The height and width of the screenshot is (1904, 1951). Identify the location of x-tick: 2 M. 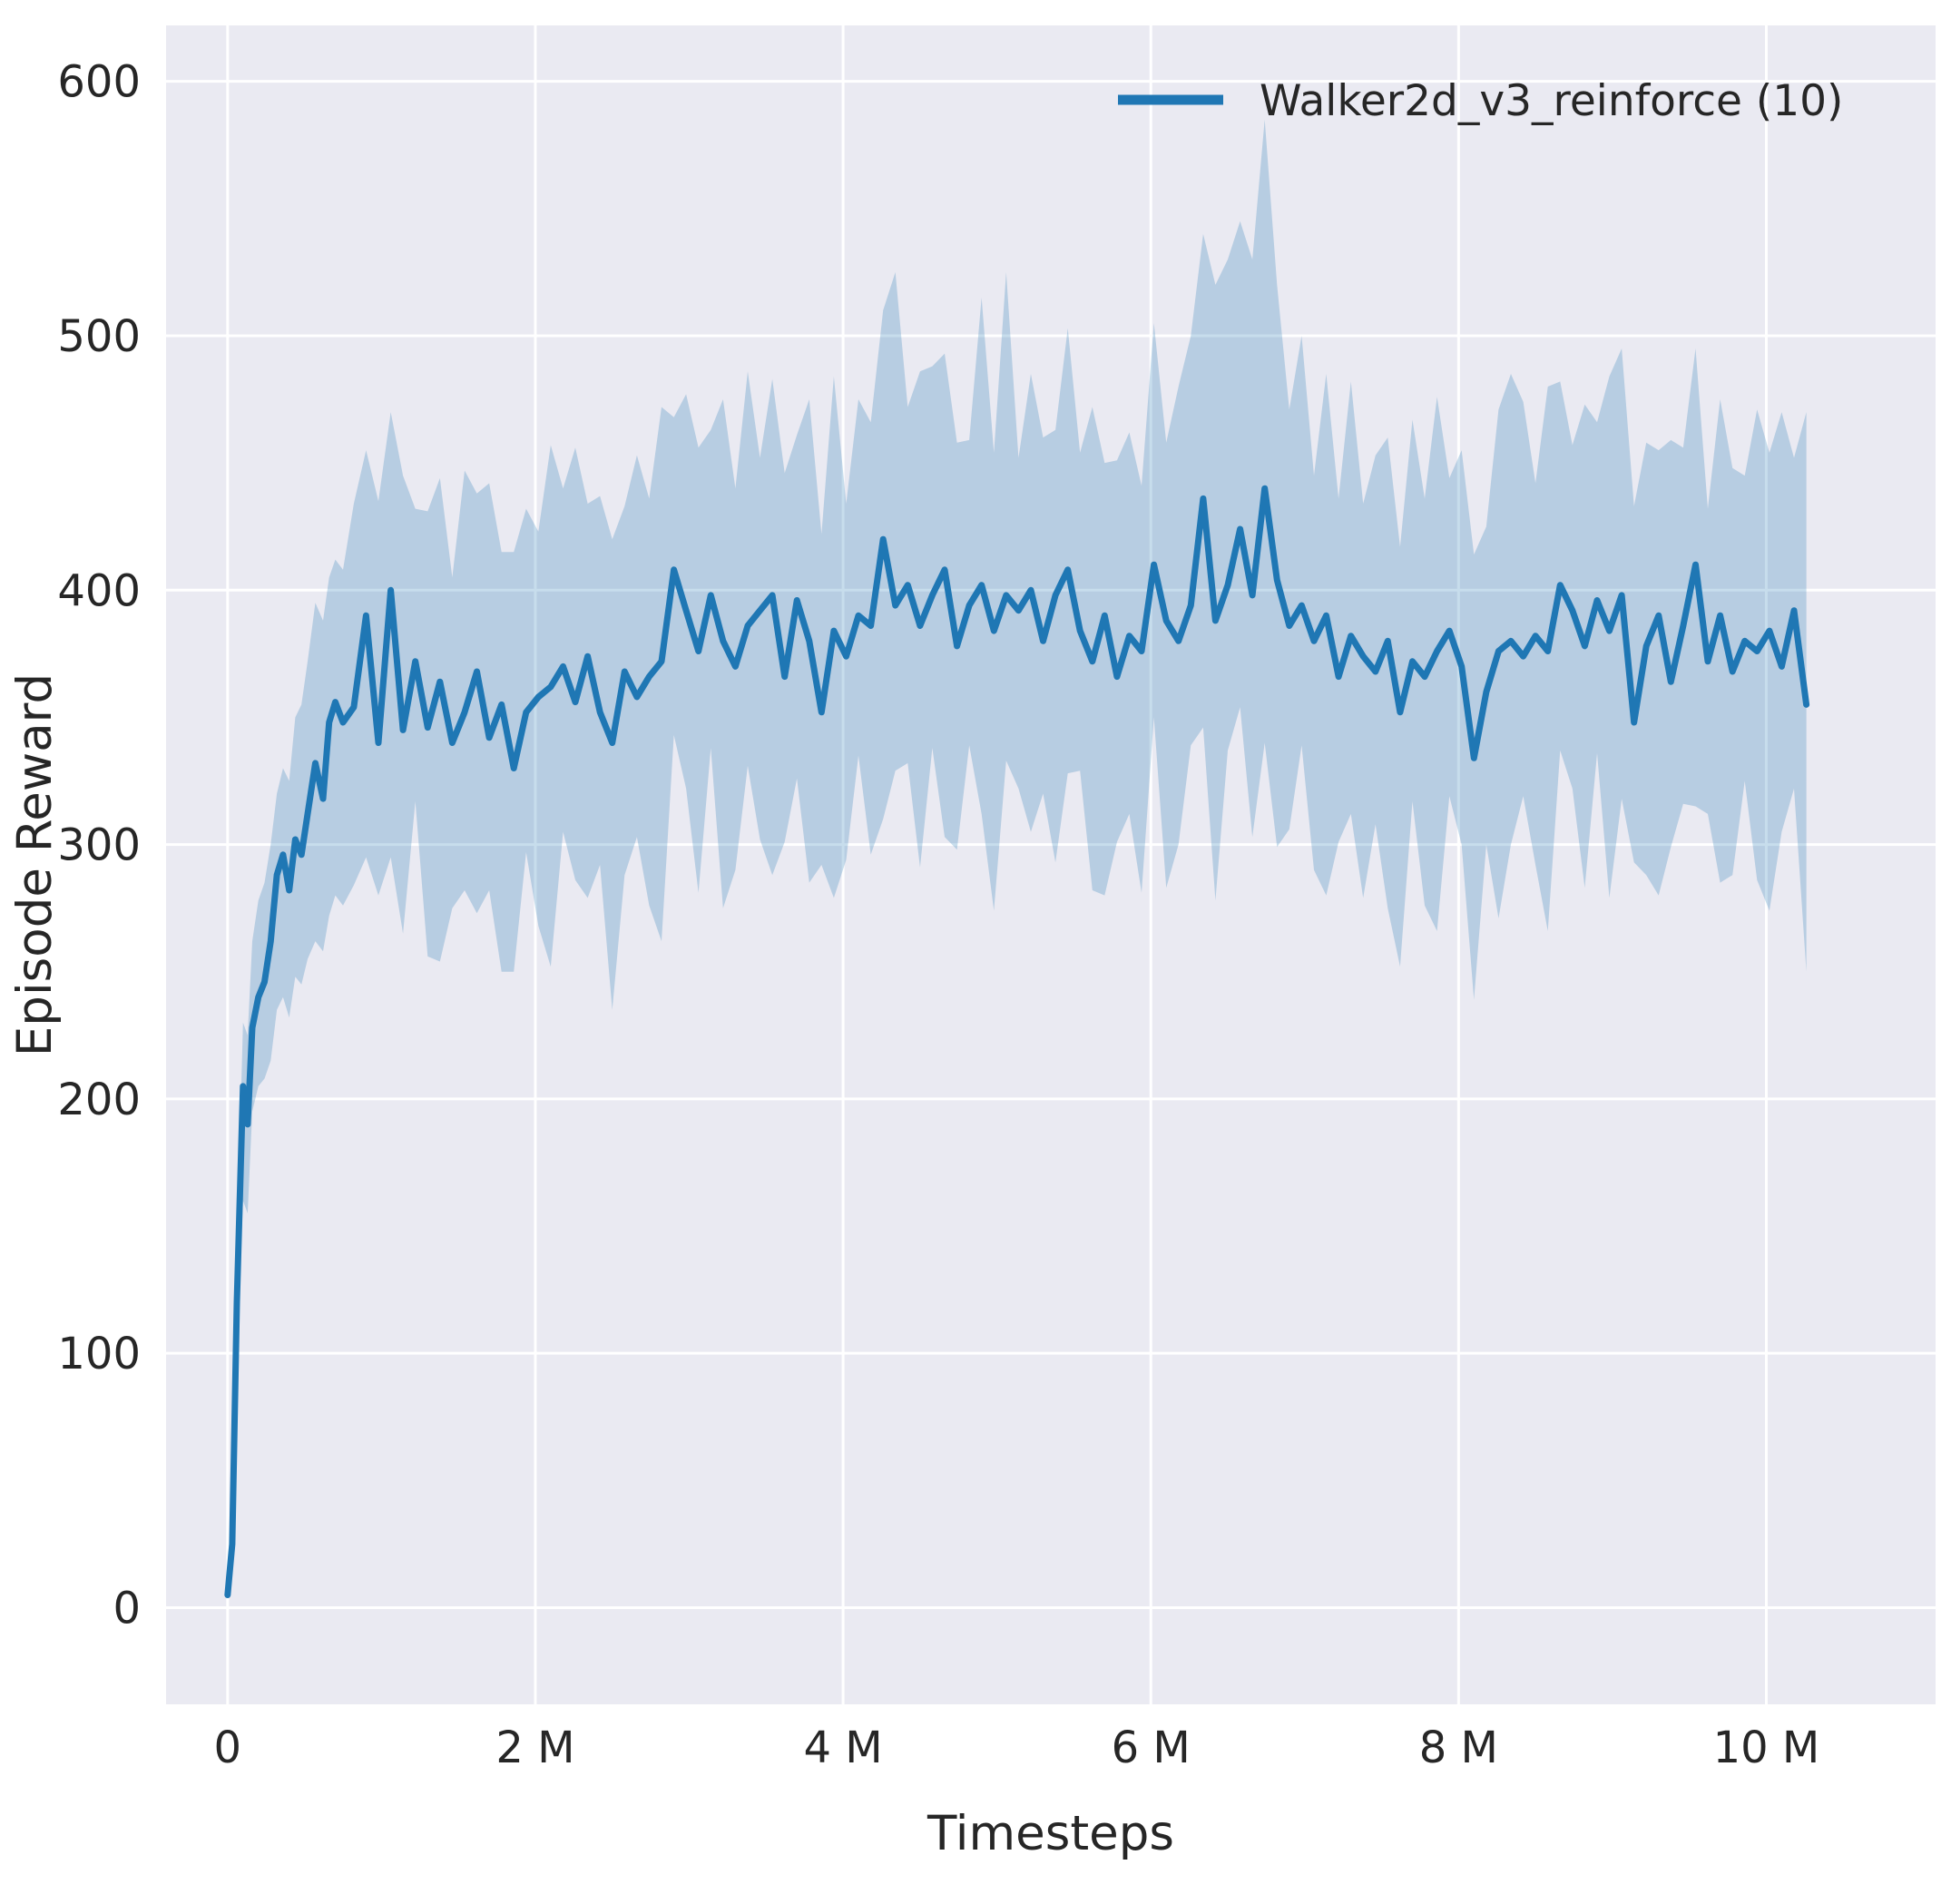
(535, 1748).